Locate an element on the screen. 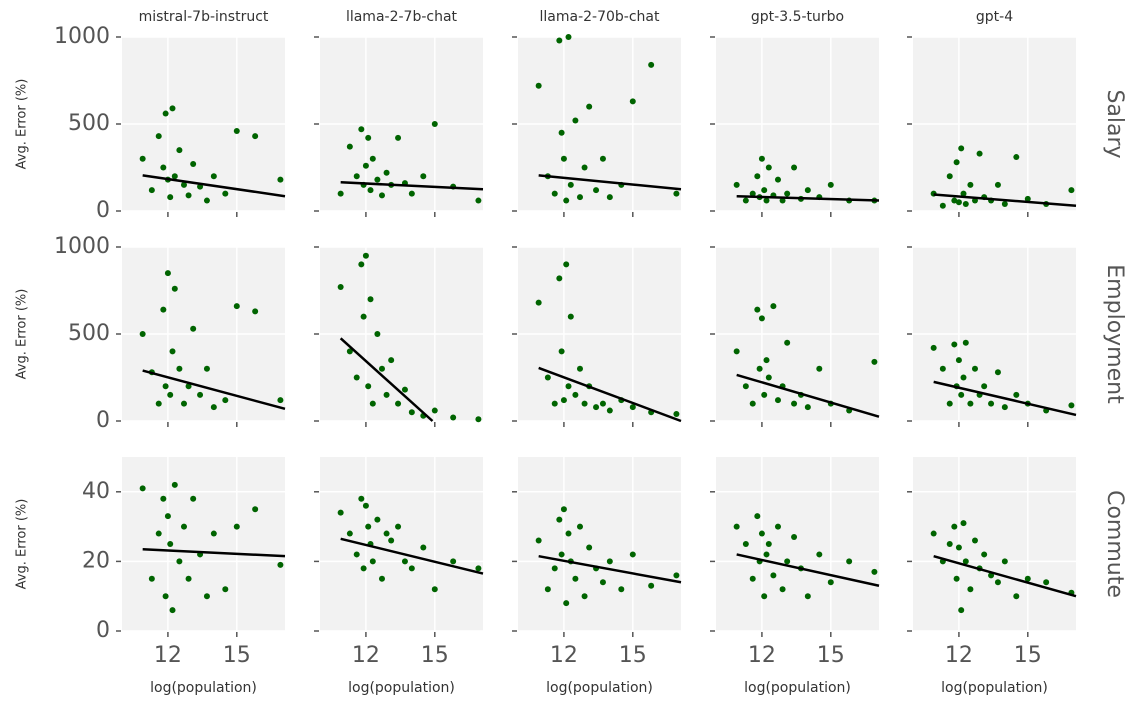 Image resolution: width=1136 pixels, height=702 pixels. row-label: Employment is located at coordinates (1114, 334).